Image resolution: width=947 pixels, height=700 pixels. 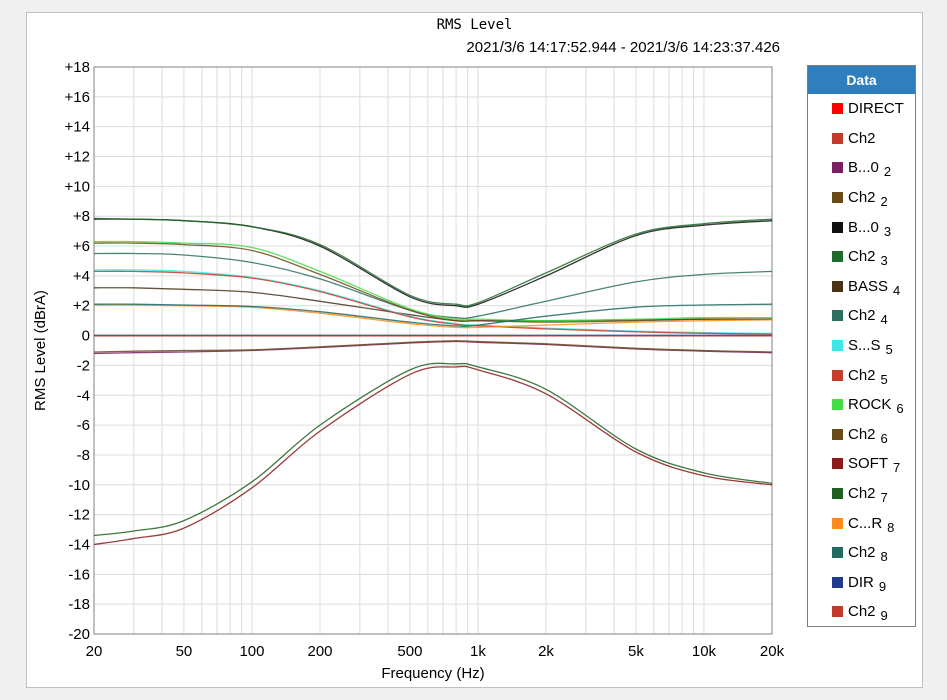 What do you see at coordinates (77, 97) in the screenshot?
I see `y-tick-label: +16` at bounding box center [77, 97].